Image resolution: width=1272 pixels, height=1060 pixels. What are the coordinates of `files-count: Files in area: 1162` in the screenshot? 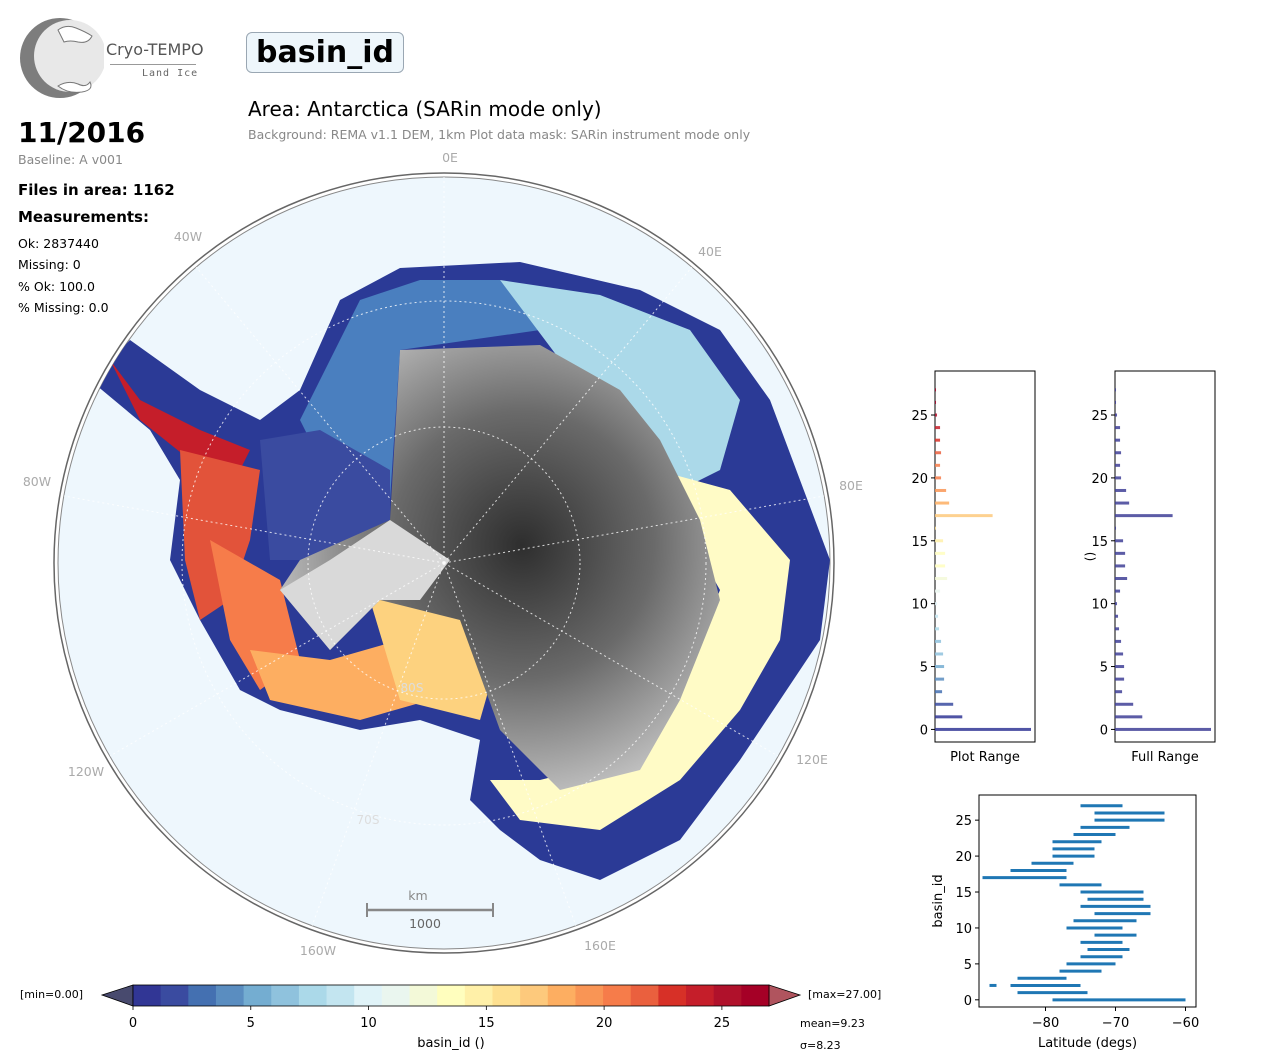 It's located at (96, 190).